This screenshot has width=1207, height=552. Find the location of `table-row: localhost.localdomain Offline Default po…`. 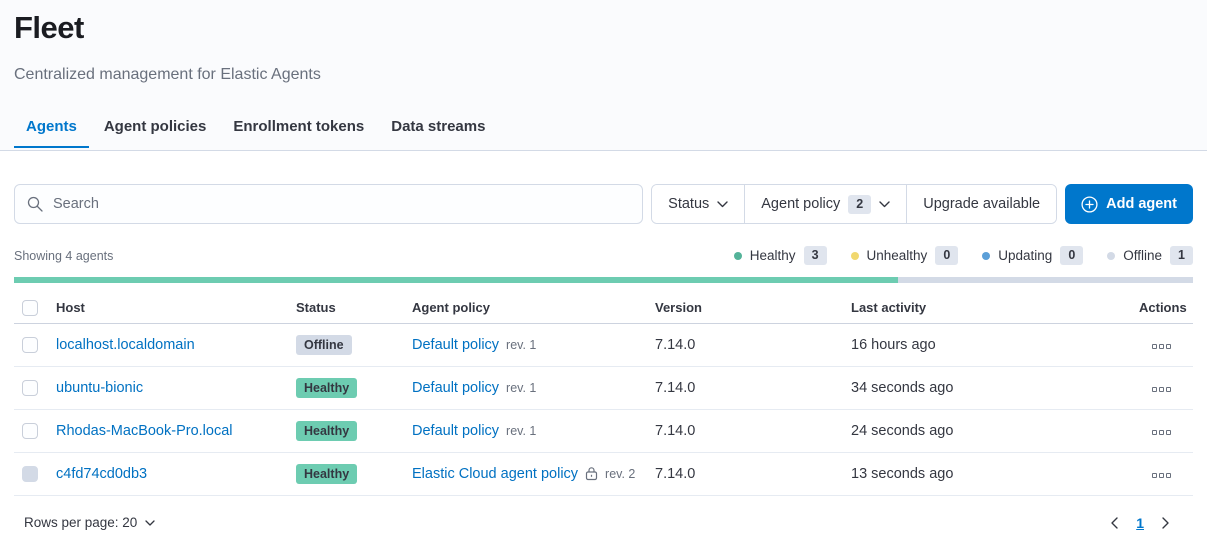

table-row: localhost.localdomain Offline Default po… is located at coordinates (603, 344).